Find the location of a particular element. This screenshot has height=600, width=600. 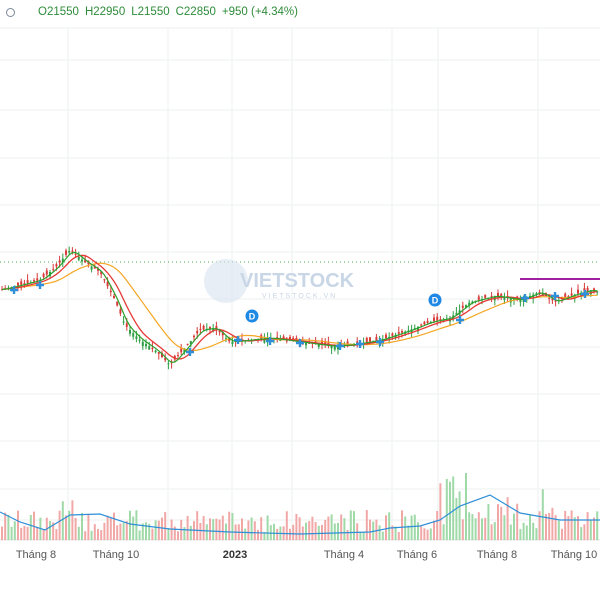

watermark-subtext: VIETSTOCK.VN is located at coordinates (299, 296).